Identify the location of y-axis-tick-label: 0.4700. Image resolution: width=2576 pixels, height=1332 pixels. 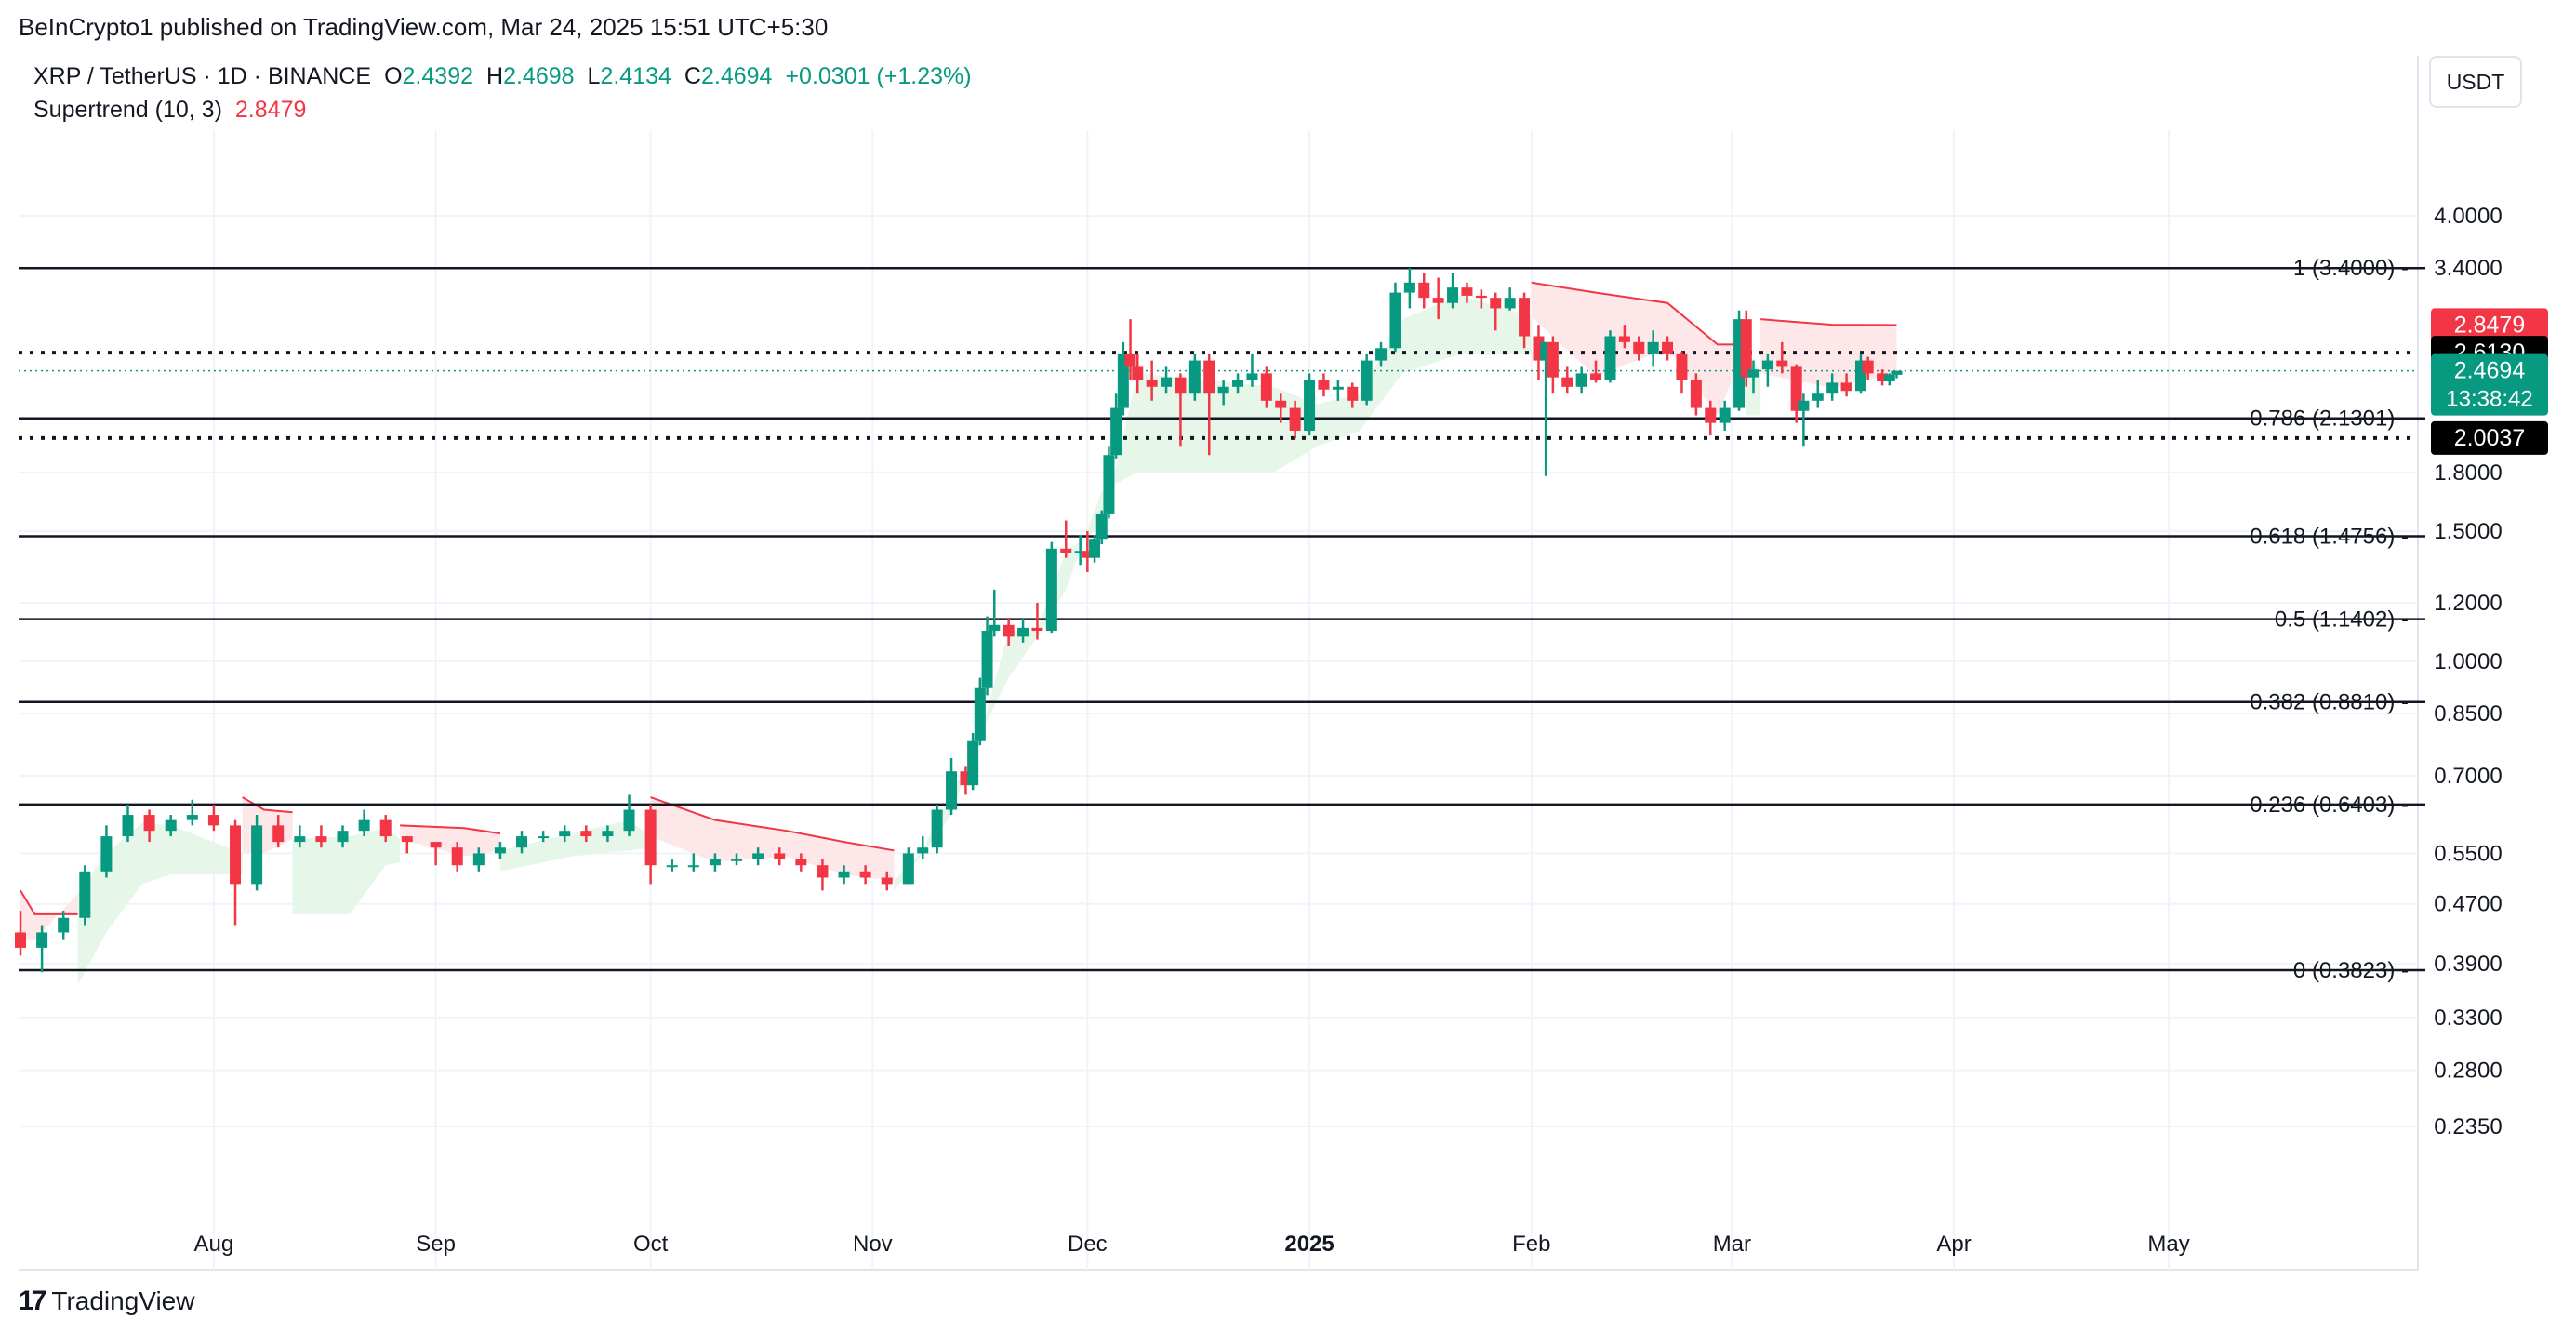
(2468, 904).